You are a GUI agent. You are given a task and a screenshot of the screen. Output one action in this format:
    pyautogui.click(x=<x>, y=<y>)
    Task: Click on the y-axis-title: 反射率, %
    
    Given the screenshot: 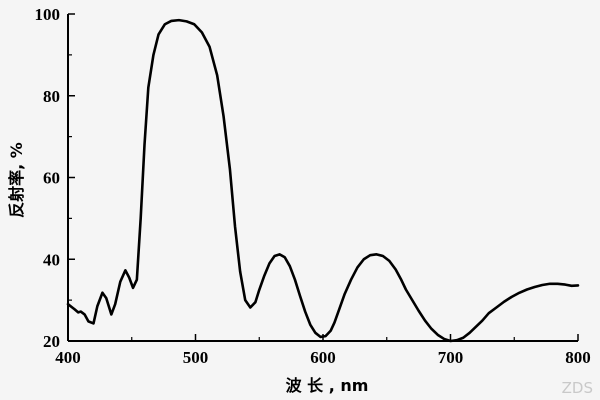 What is the action you would take?
    pyautogui.click(x=16, y=180)
    